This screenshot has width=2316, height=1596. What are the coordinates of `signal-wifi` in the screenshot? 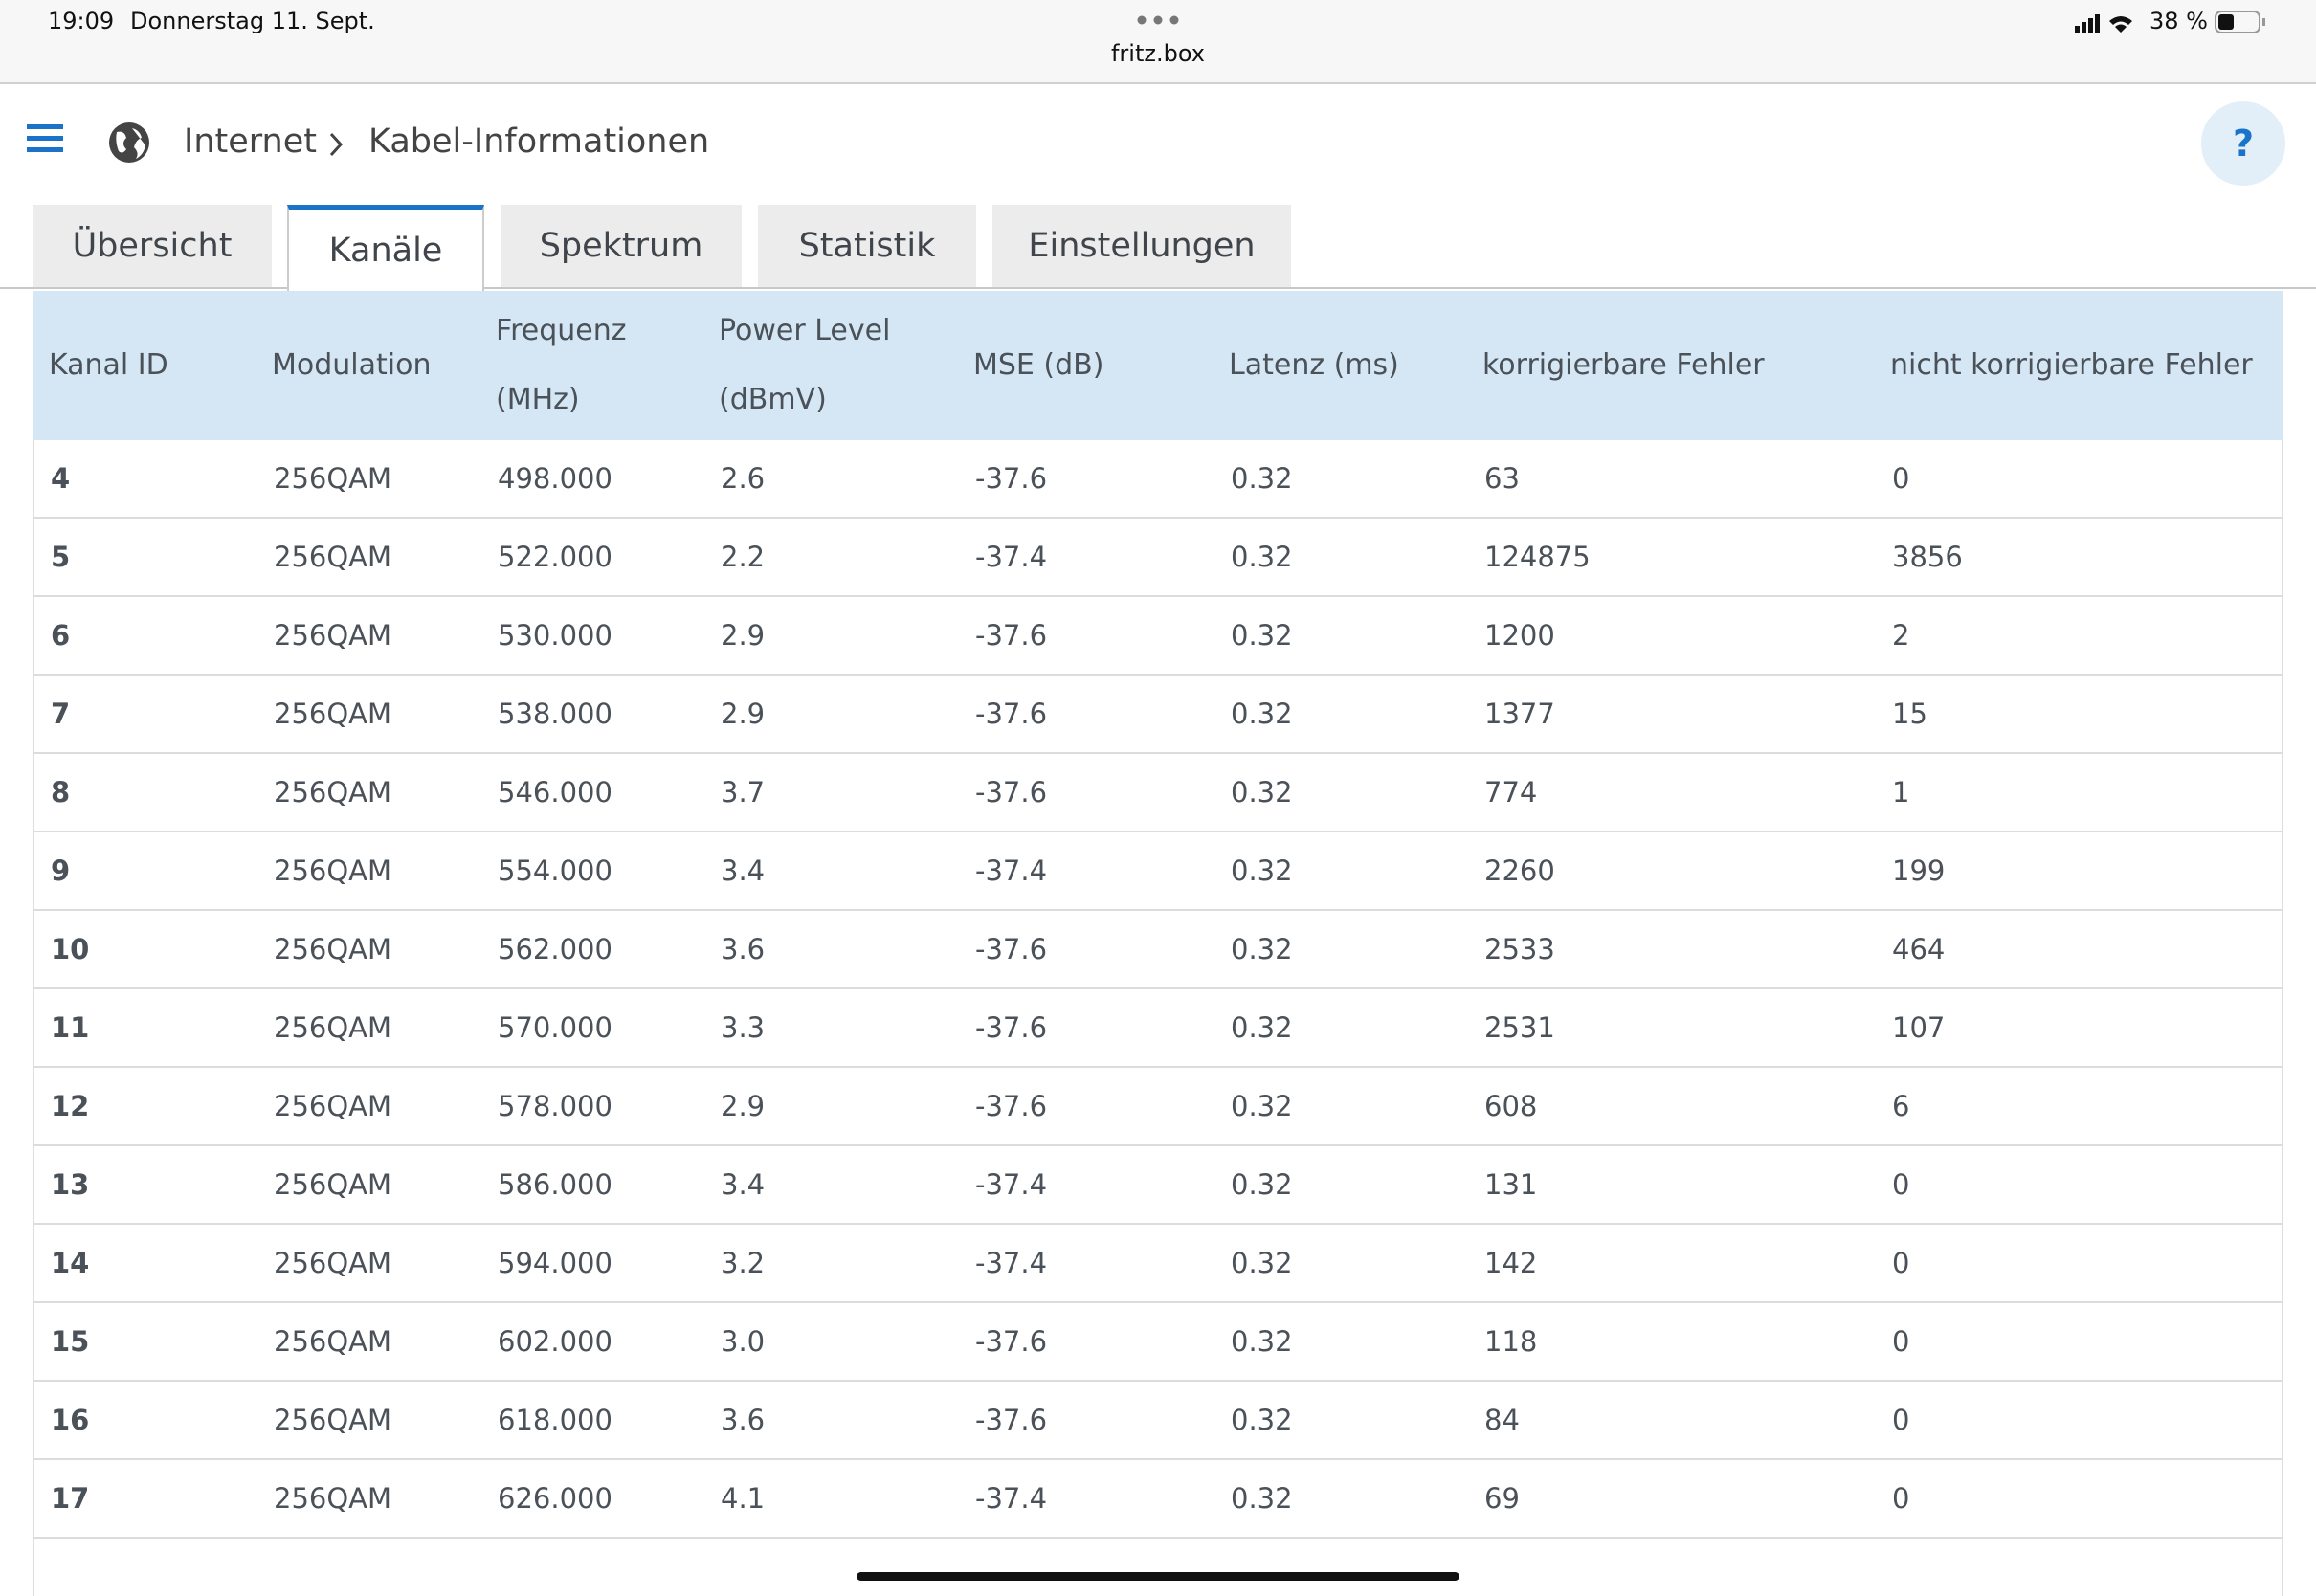 It's located at (2103, 24).